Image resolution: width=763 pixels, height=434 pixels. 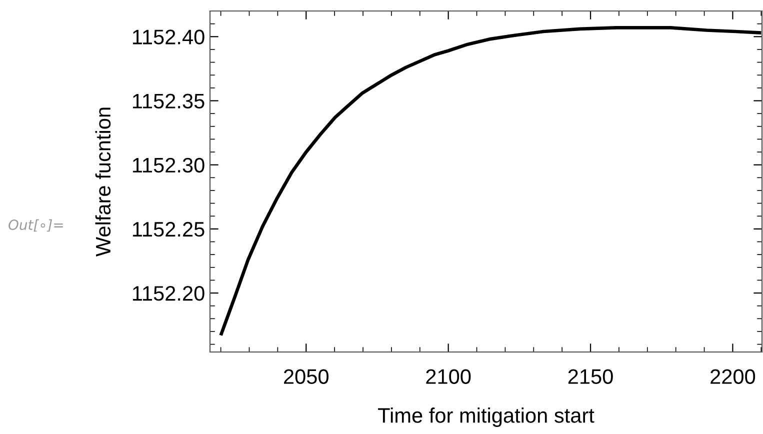 What do you see at coordinates (168, 293) in the screenshot?
I see `y-tick-label: 1152.20` at bounding box center [168, 293].